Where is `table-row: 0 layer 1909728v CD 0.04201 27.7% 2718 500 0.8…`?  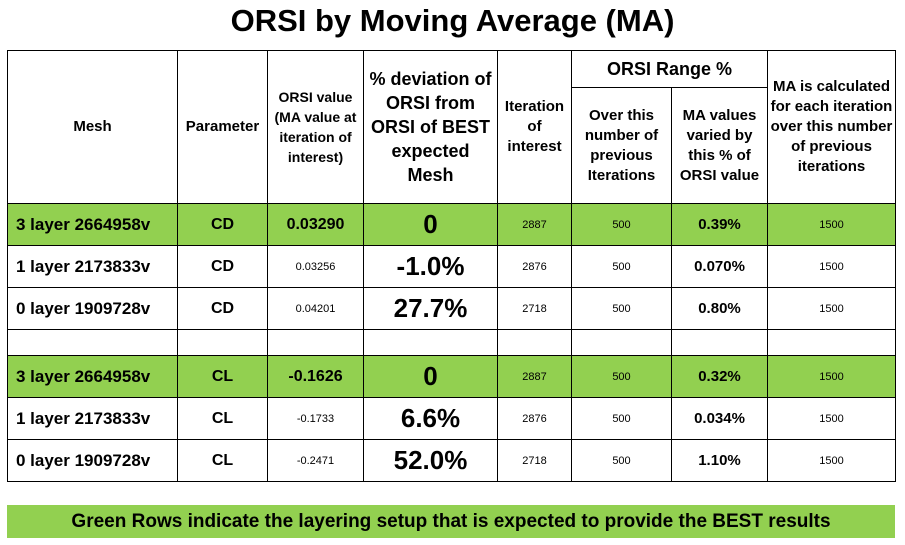 table-row: 0 layer 1909728v CD 0.04201 27.7% 2718 500 0.8… is located at coordinates (451, 308).